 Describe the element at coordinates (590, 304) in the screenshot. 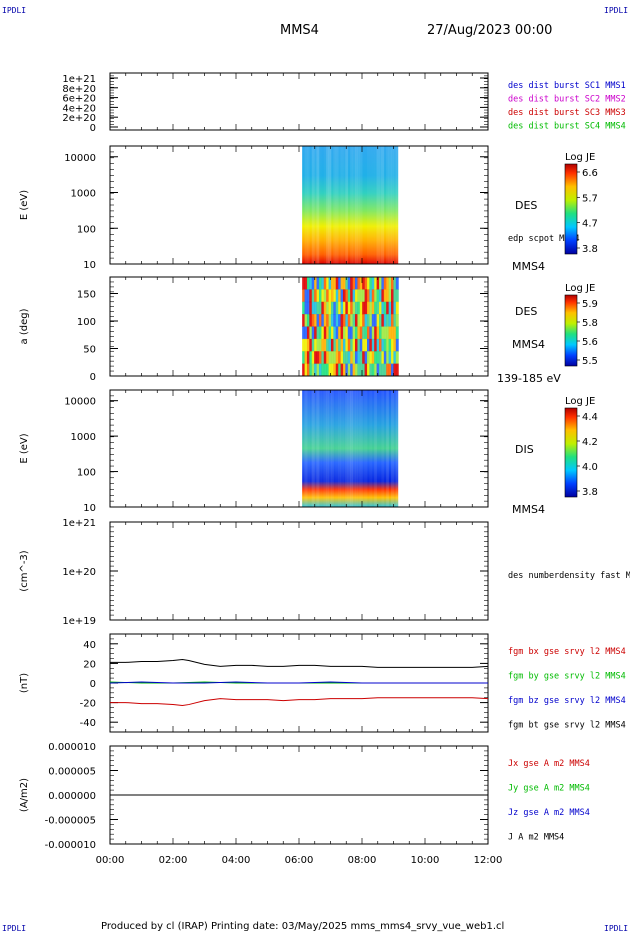

I see `colorbar-tick-panel3: 5.9` at that location.